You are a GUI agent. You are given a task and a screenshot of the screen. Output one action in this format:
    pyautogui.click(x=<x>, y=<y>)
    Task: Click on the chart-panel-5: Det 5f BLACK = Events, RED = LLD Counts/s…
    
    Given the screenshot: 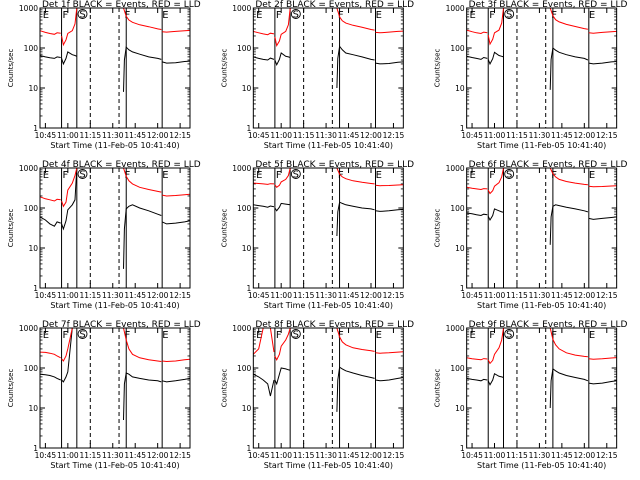 What is the action you would take?
    pyautogui.click(x=317, y=235)
    